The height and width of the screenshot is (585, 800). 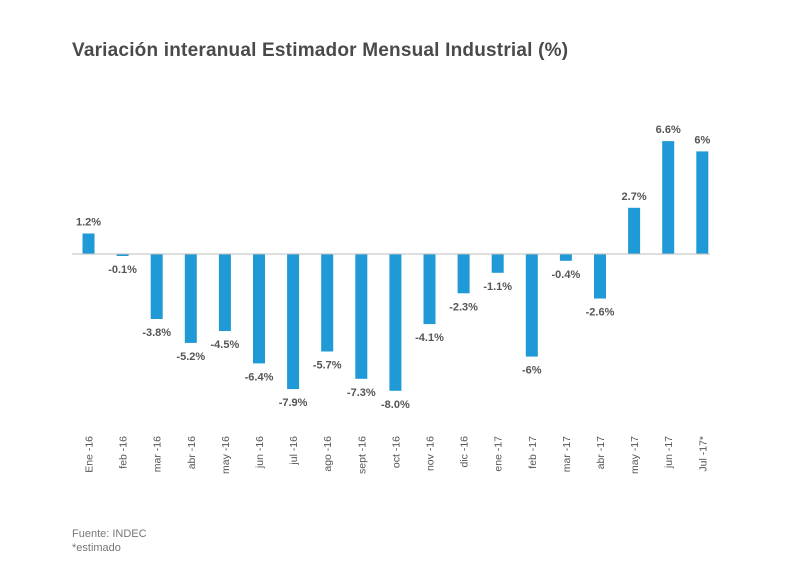 What do you see at coordinates (669, 452) in the screenshot?
I see `tick-label-17: jun -17` at bounding box center [669, 452].